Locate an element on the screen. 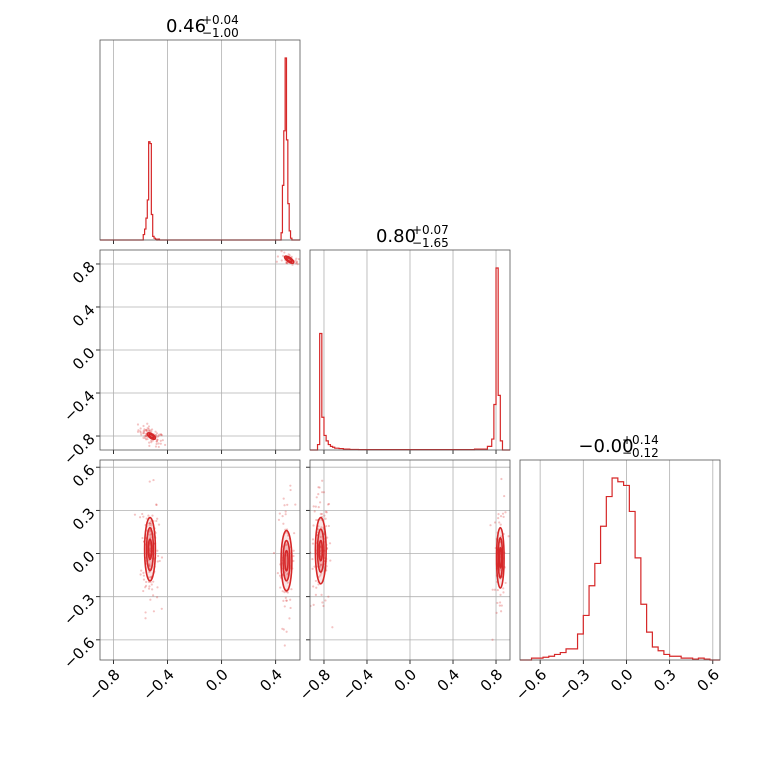 Image resolution: width=760 pixels, height=760 pixels. y-tick-label-2-2: 0.0 is located at coordinates (84, 562).